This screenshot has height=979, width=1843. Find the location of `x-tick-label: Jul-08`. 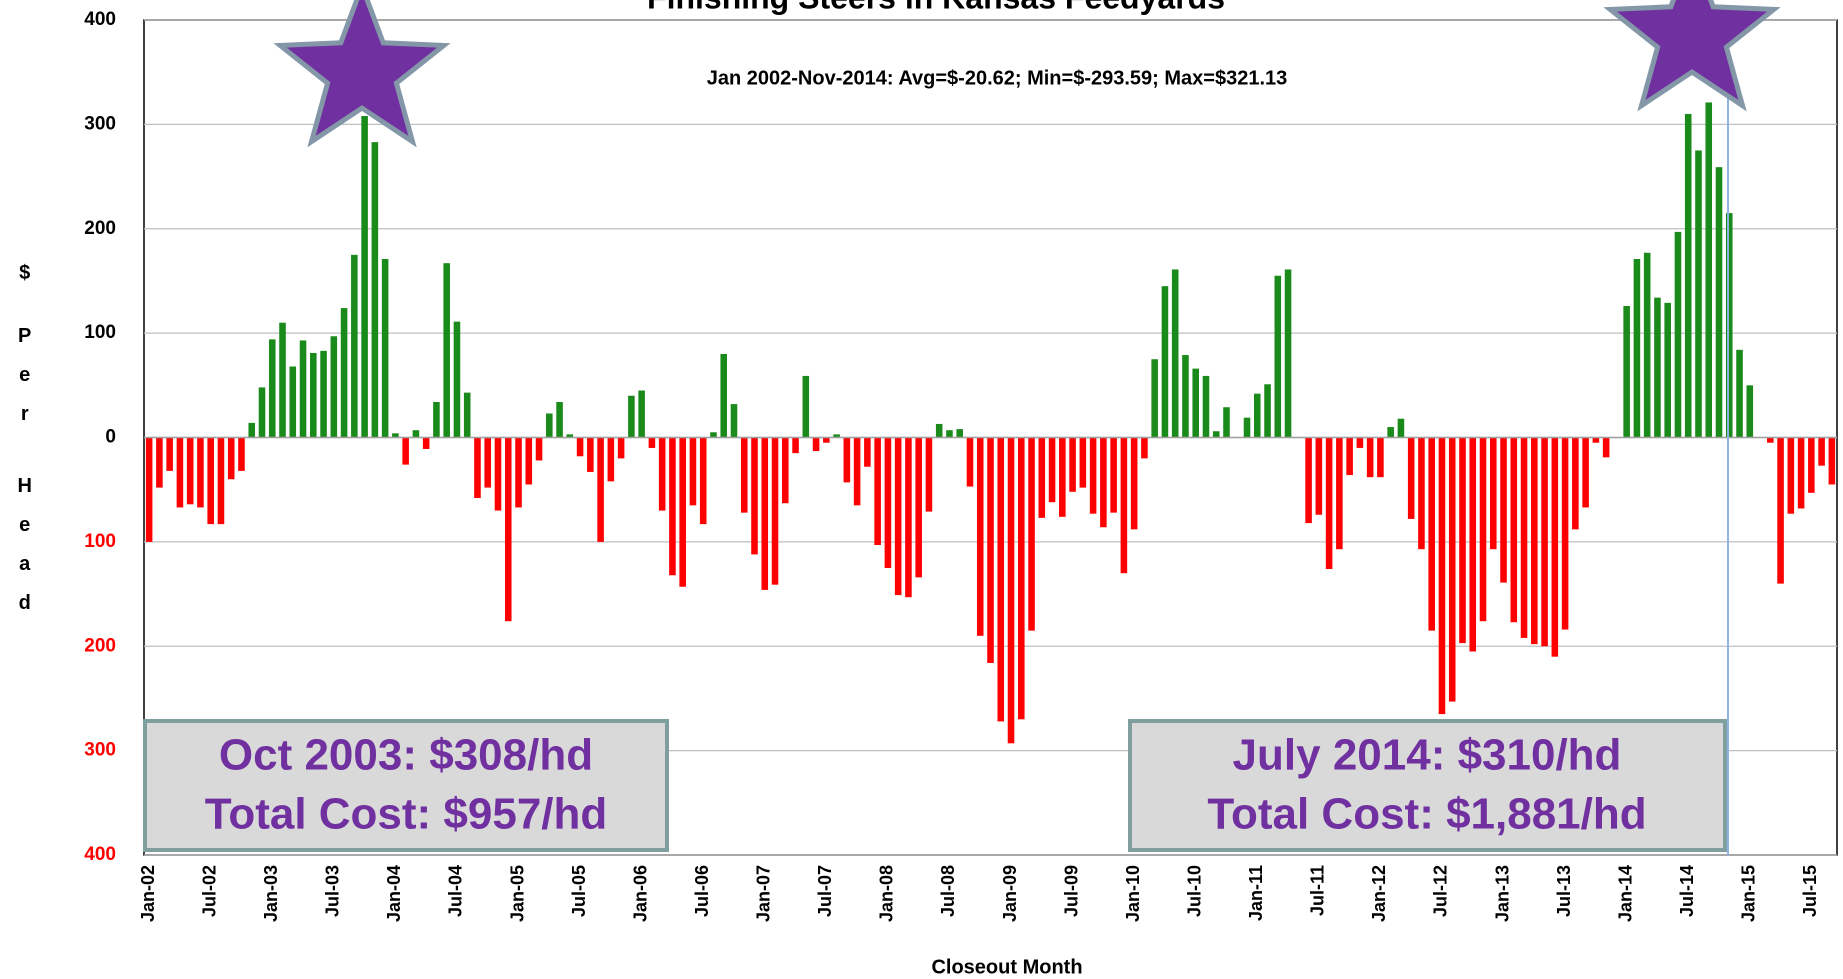

x-tick-label: Jul-08 is located at coordinates (948, 891).